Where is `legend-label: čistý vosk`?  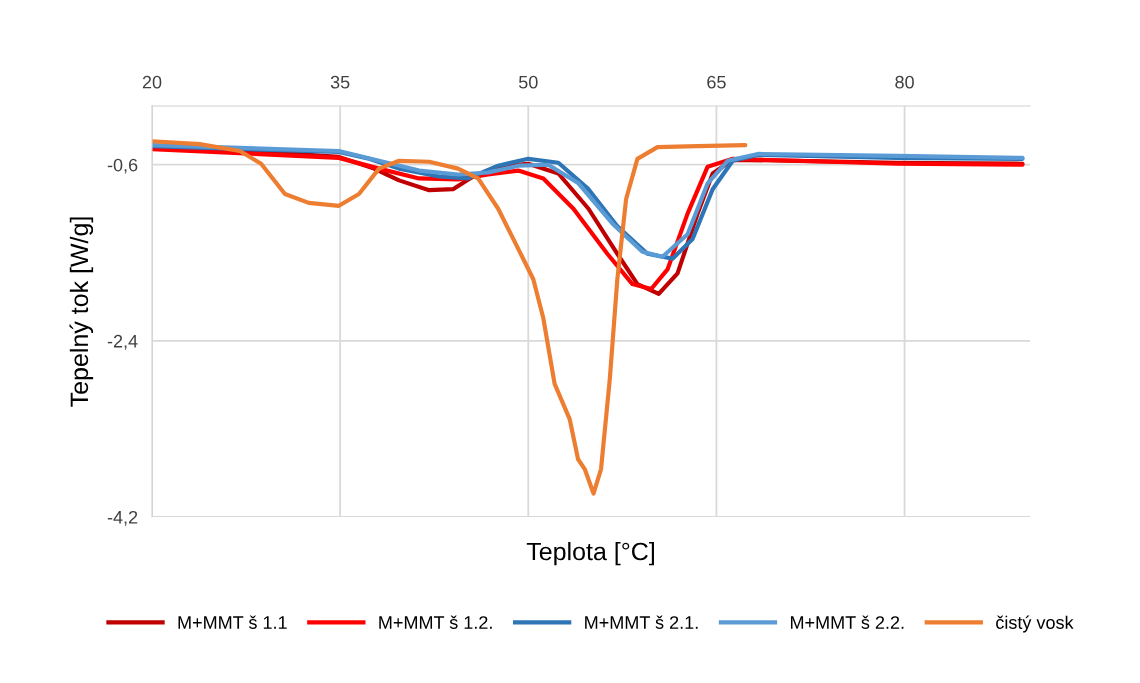
legend-label: čistý vosk is located at coordinates (1035, 624).